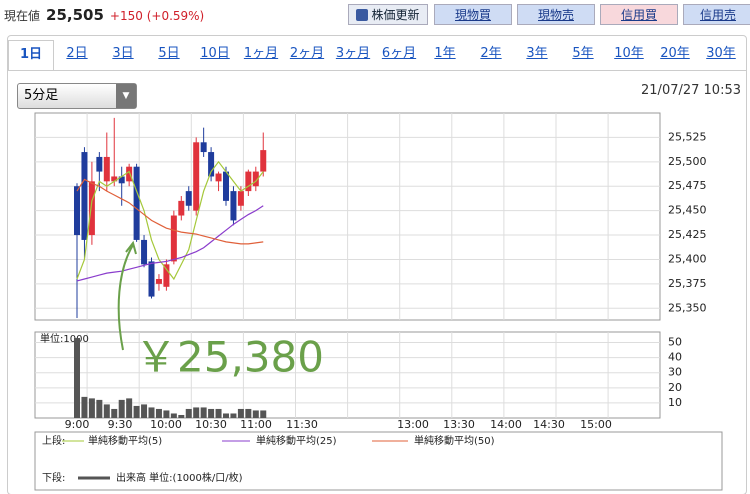 The width and height of the screenshot is (750, 494). Describe the element at coordinates (169, 53) in the screenshot. I see `period-tab: 5日` at that location.